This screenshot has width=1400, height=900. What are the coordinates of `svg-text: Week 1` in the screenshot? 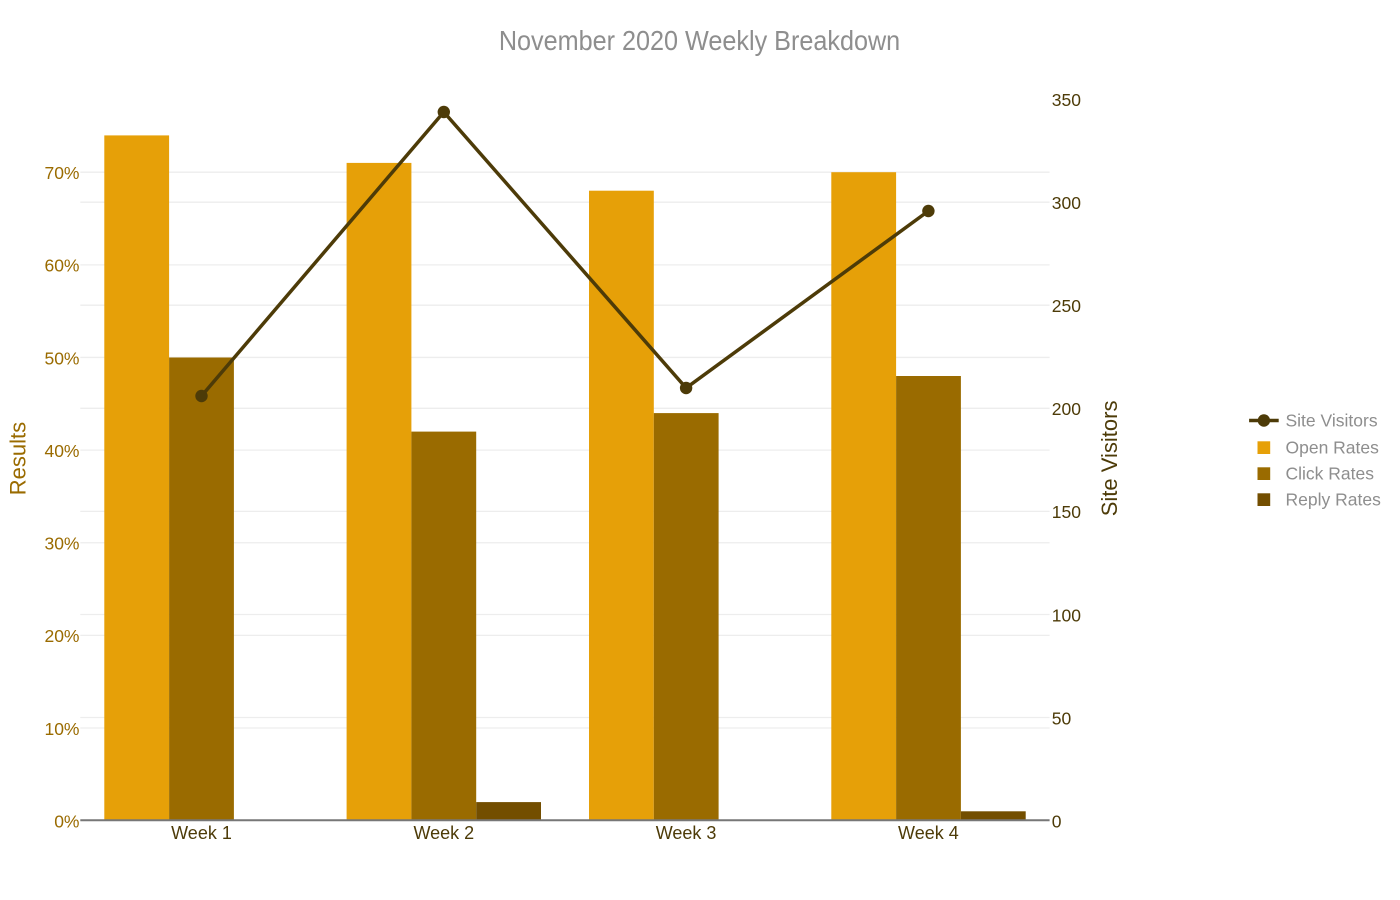 It's located at (201, 833).